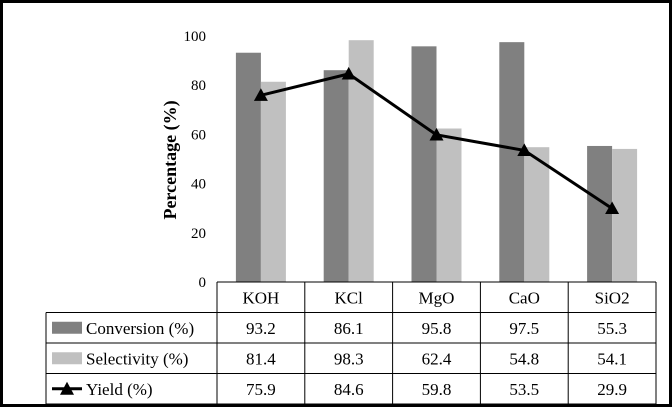 The width and height of the screenshot is (672, 407). Describe the element at coordinates (612, 297) in the screenshot. I see `x-category-label: SiO2` at that location.